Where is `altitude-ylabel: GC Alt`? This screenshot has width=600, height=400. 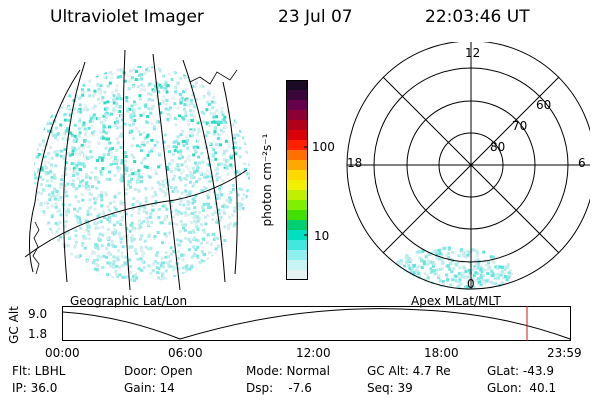 altitude-ylabel: GC Alt is located at coordinates (14, 325).